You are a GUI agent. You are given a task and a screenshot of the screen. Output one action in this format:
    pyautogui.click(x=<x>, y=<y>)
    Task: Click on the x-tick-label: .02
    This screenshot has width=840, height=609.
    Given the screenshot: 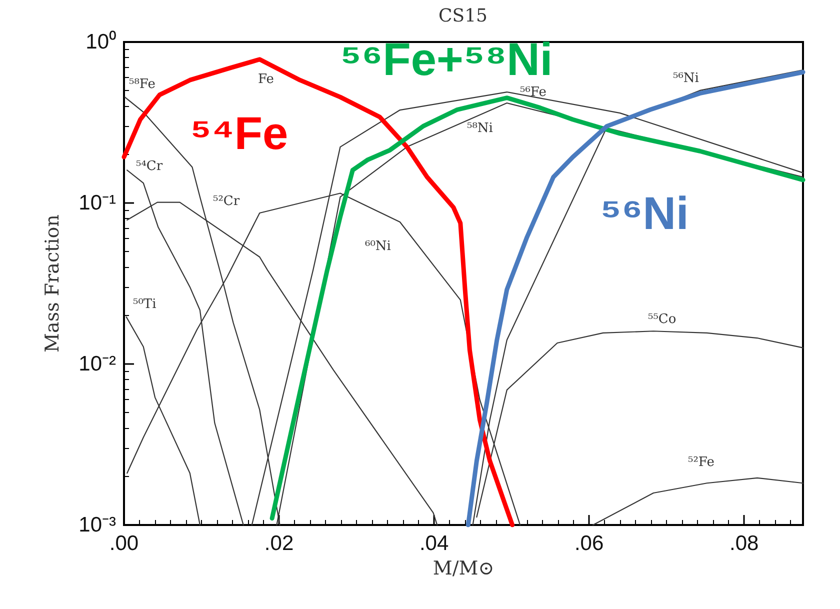 What is the action you would take?
    pyautogui.click(x=279, y=543)
    